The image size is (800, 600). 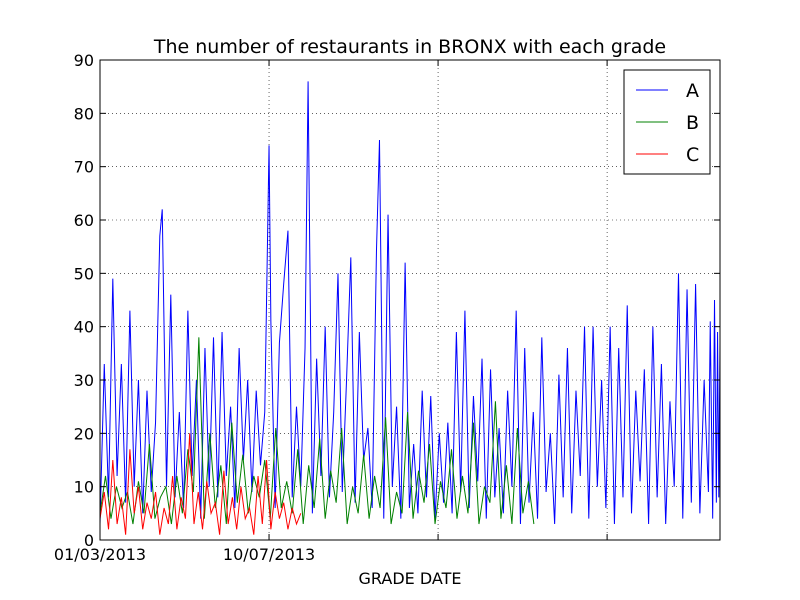 What do you see at coordinates (410, 578) in the screenshot?
I see `x-axis-label: GRADE DATE` at bounding box center [410, 578].